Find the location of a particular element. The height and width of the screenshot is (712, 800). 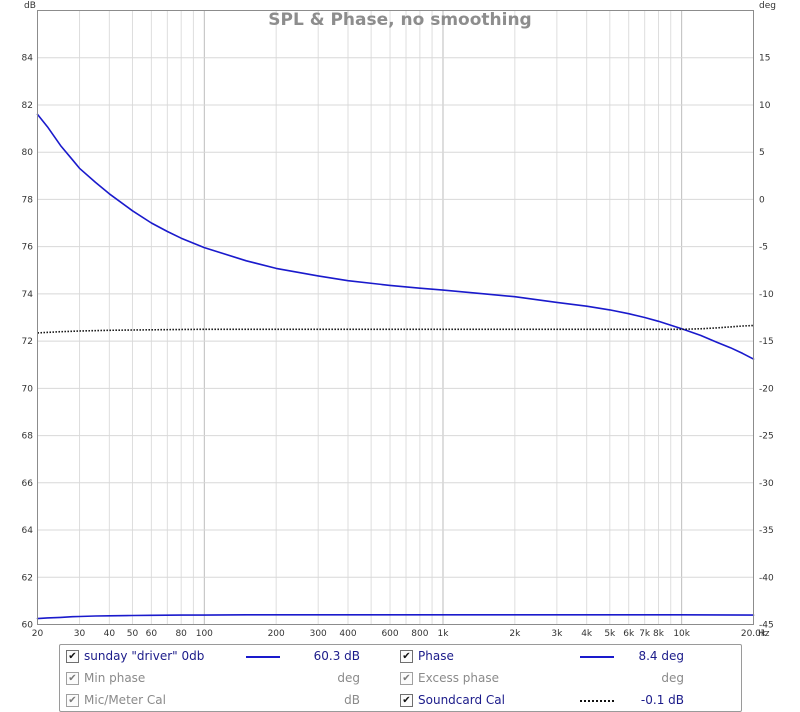

legend-checkbox-sunday-driver-0db: ✔ is located at coordinates (72, 656).